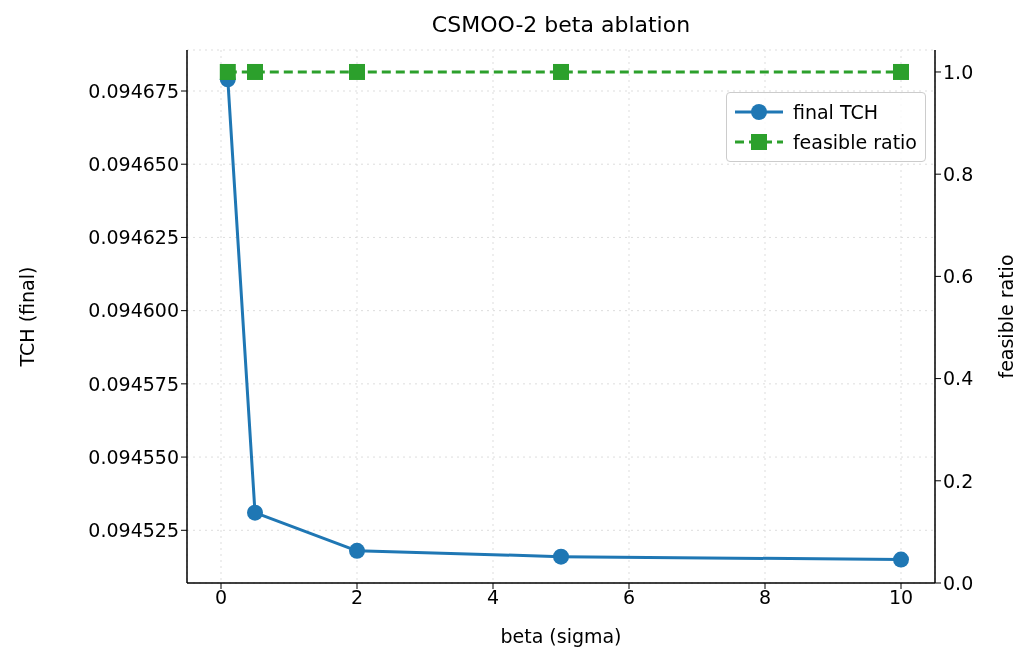 Image resolution: width=1023 pixels, height=658 pixels. I want to click on legend-label: final TCH, so click(835, 112).